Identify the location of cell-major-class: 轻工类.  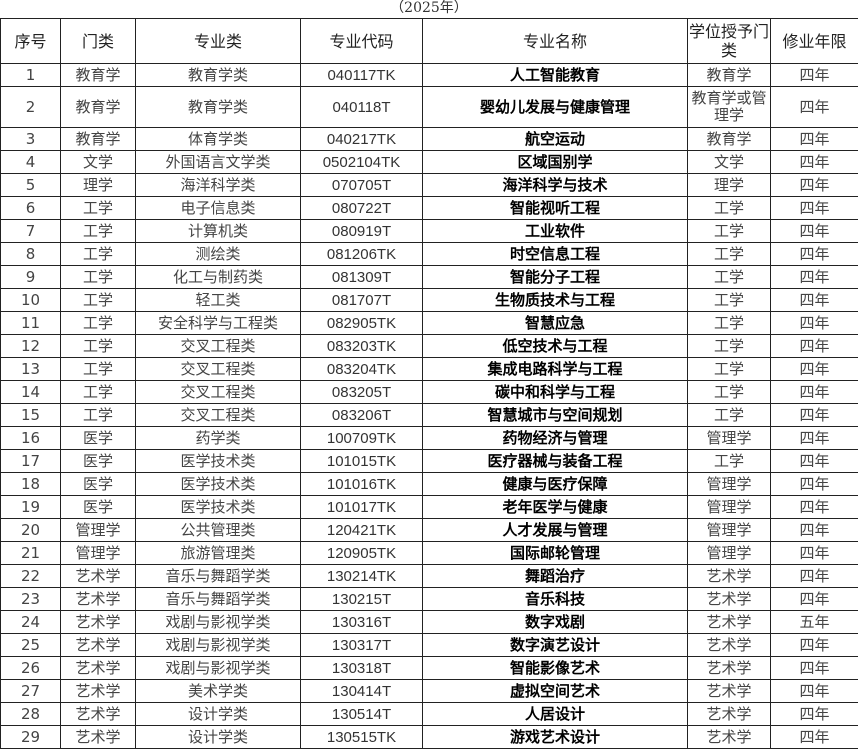
(218, 300).